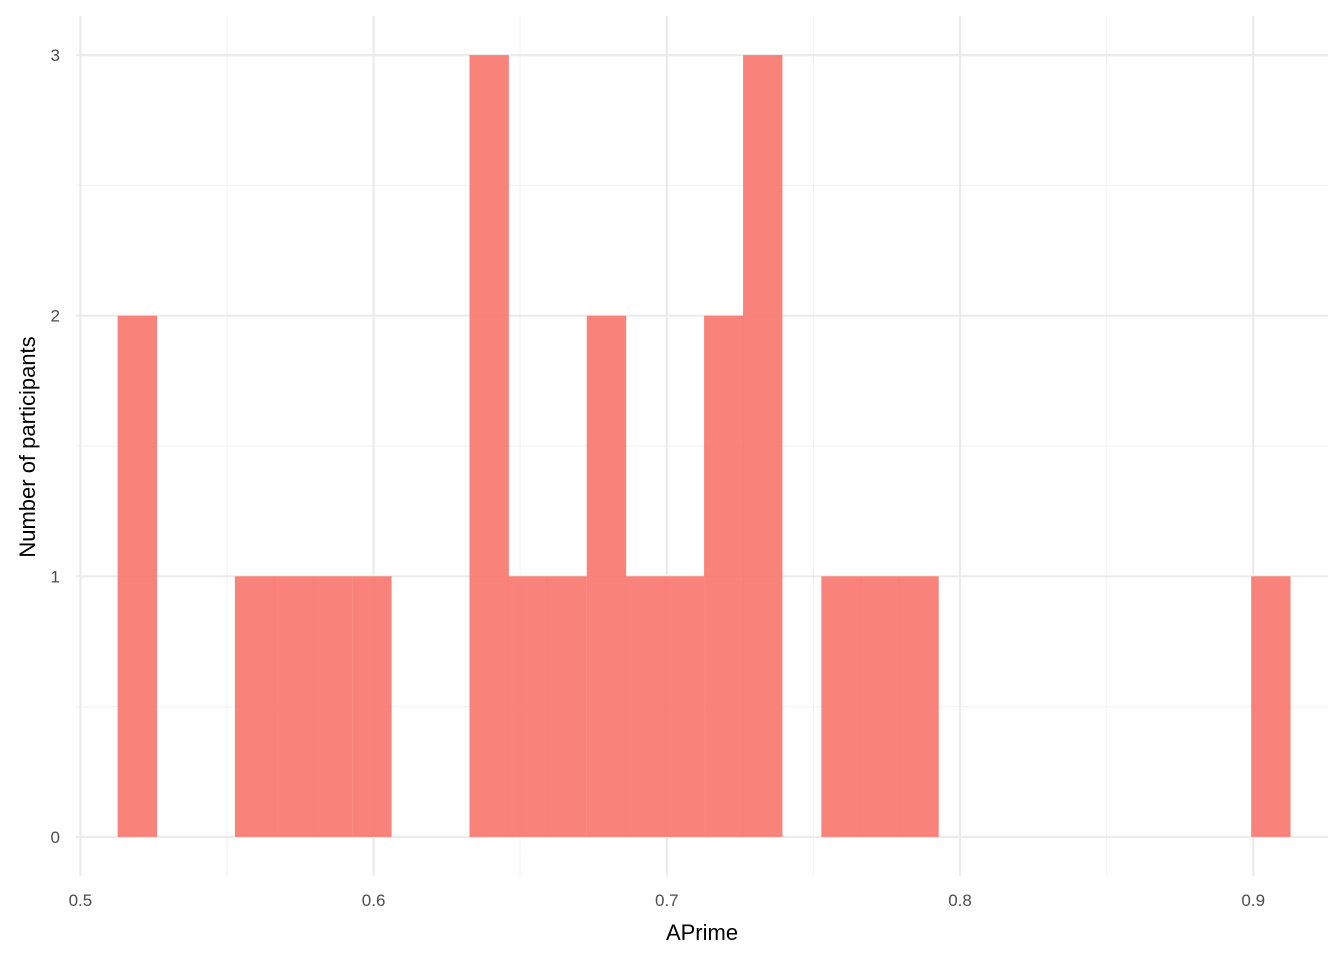 This screenshot has width=1344, height=960. I want to click on y-axis-title: Number of participants, so click(27, 446).